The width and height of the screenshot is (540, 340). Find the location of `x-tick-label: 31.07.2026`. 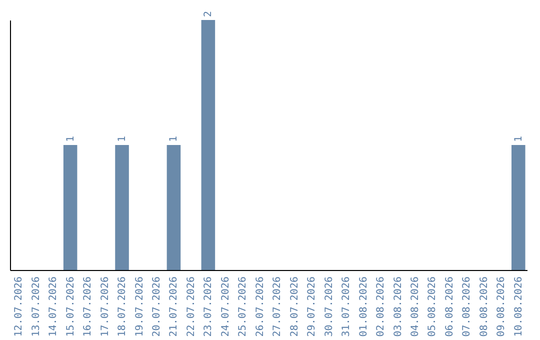

x-tick-label: 31.07.2026 is located at coordinates (346, 306).